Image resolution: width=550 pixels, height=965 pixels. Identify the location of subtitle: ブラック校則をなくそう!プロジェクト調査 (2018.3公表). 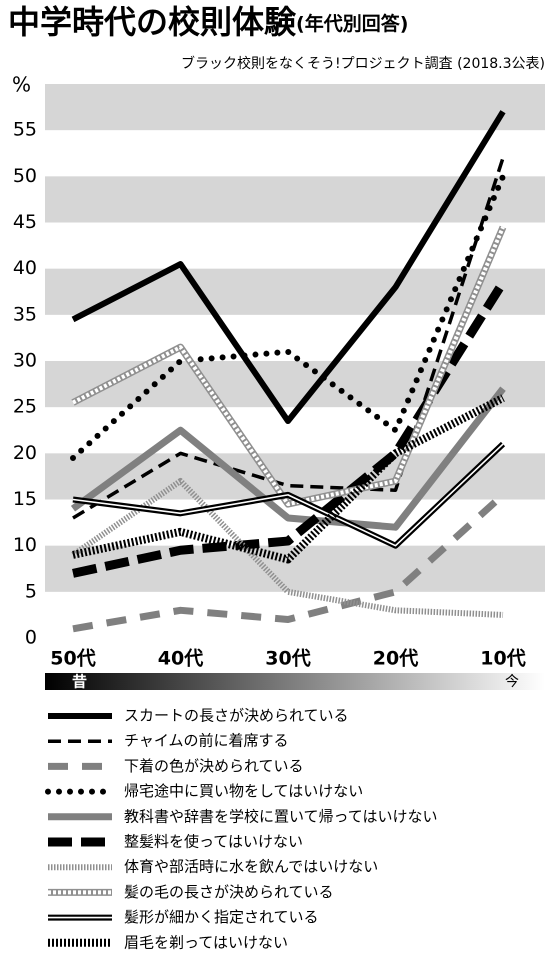
(363, 63).